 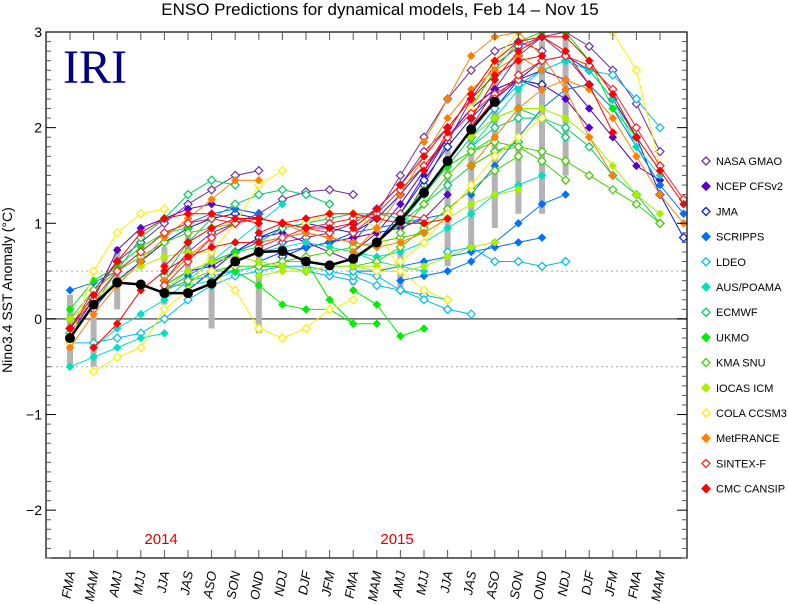 What do you see at coordinates (658, 586) in the screenshot?
I see `x-tick-label: MAM` at bounding box center [658, 586].